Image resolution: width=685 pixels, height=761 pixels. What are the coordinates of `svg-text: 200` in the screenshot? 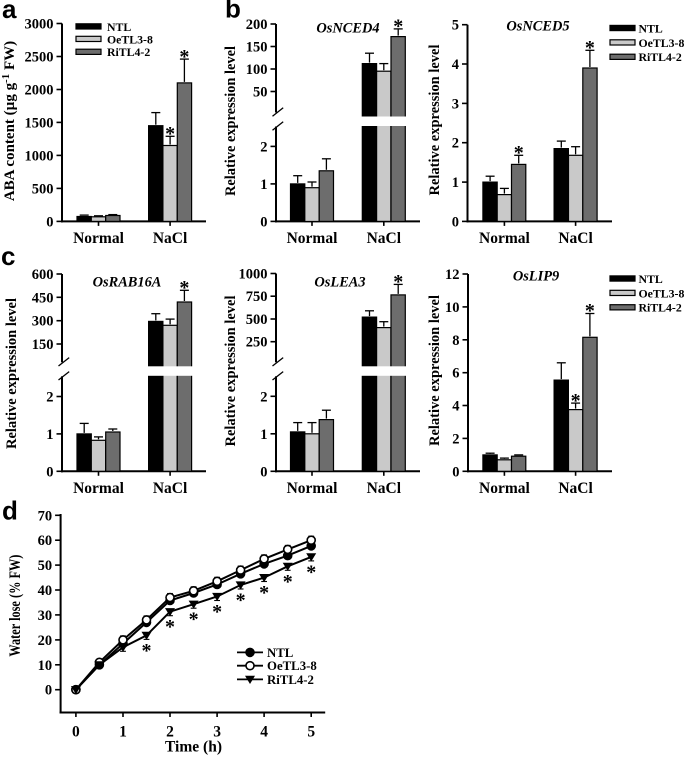 It's located at (257, 25).